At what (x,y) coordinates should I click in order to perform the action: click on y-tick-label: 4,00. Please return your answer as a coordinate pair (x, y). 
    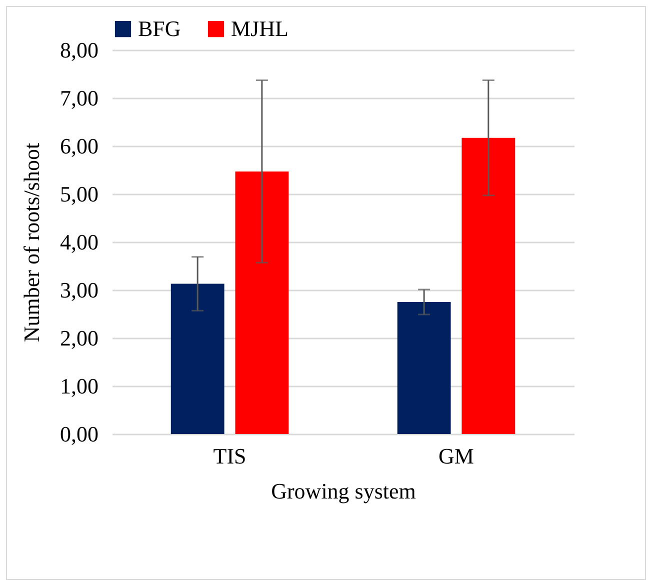
    Looking at the image, I should click on (79, 242).